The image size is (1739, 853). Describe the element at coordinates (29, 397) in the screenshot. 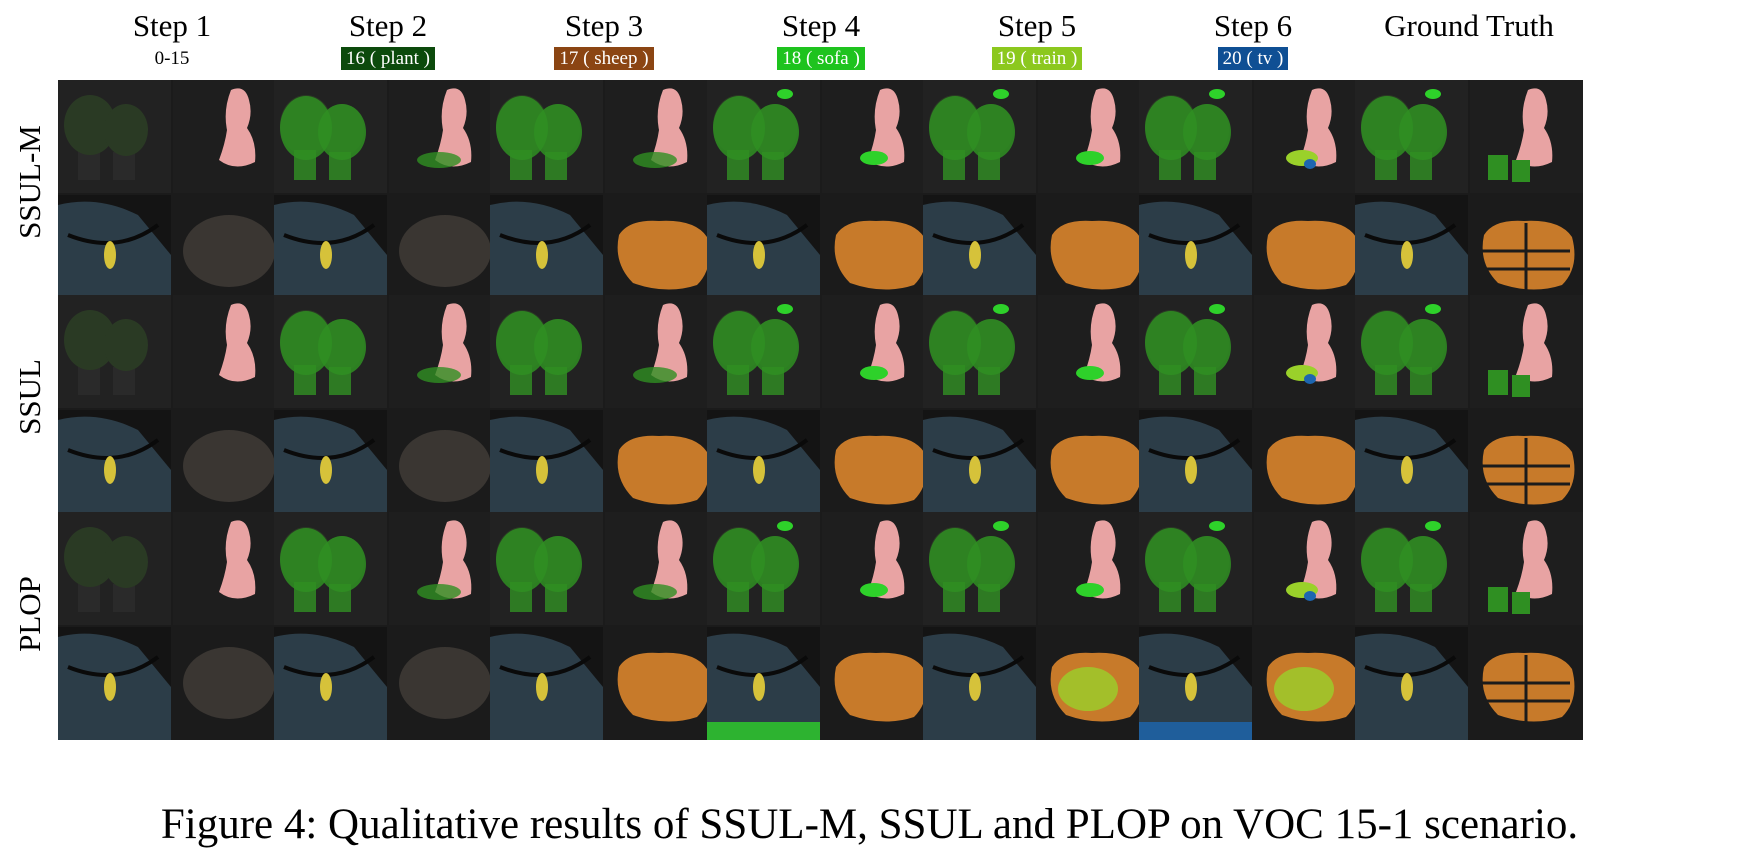

I see `row-label-text: SSUL` at that location.